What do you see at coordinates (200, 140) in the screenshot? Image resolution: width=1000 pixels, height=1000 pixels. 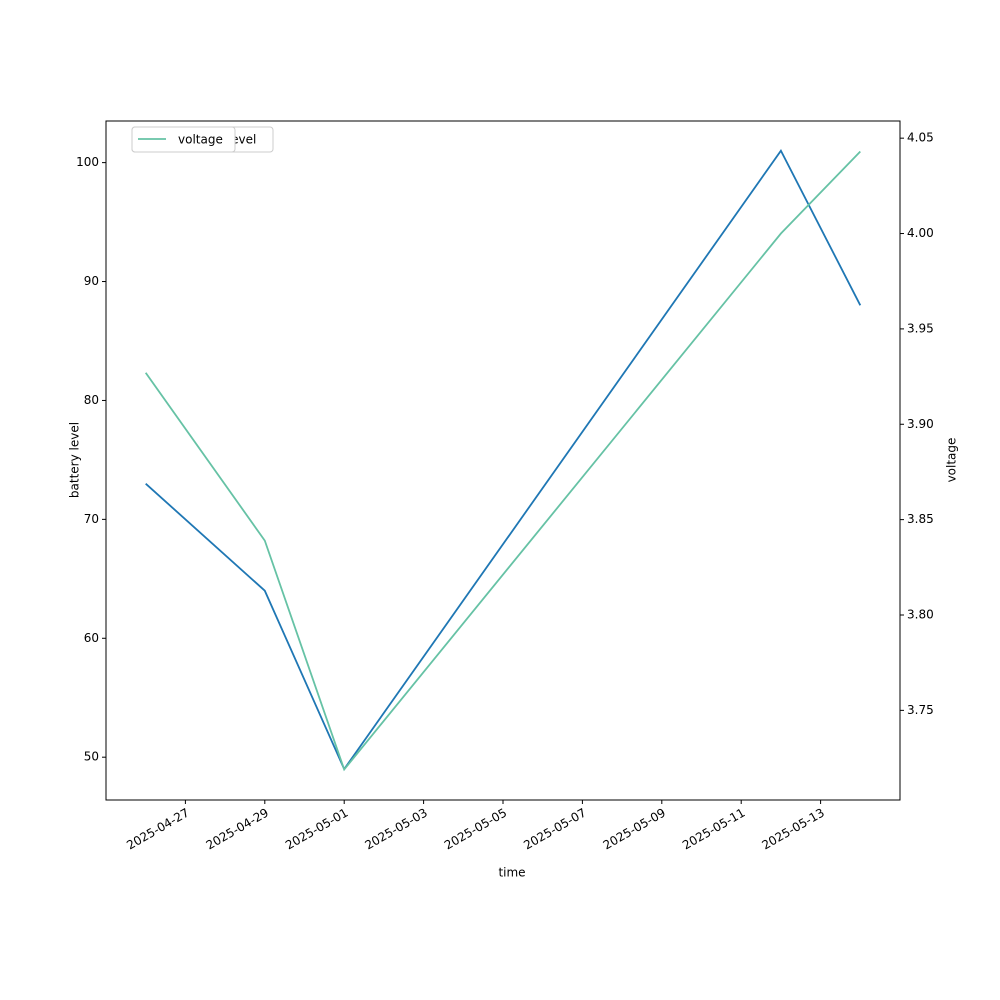 I see `legend-label: voltage` at bounding box center [200, 140].